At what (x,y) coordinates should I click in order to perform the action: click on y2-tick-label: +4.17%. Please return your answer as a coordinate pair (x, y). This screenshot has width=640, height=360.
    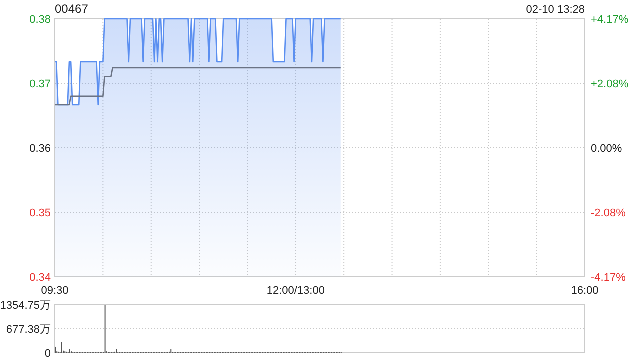
    Looking at the image, I should click on (610, 20).